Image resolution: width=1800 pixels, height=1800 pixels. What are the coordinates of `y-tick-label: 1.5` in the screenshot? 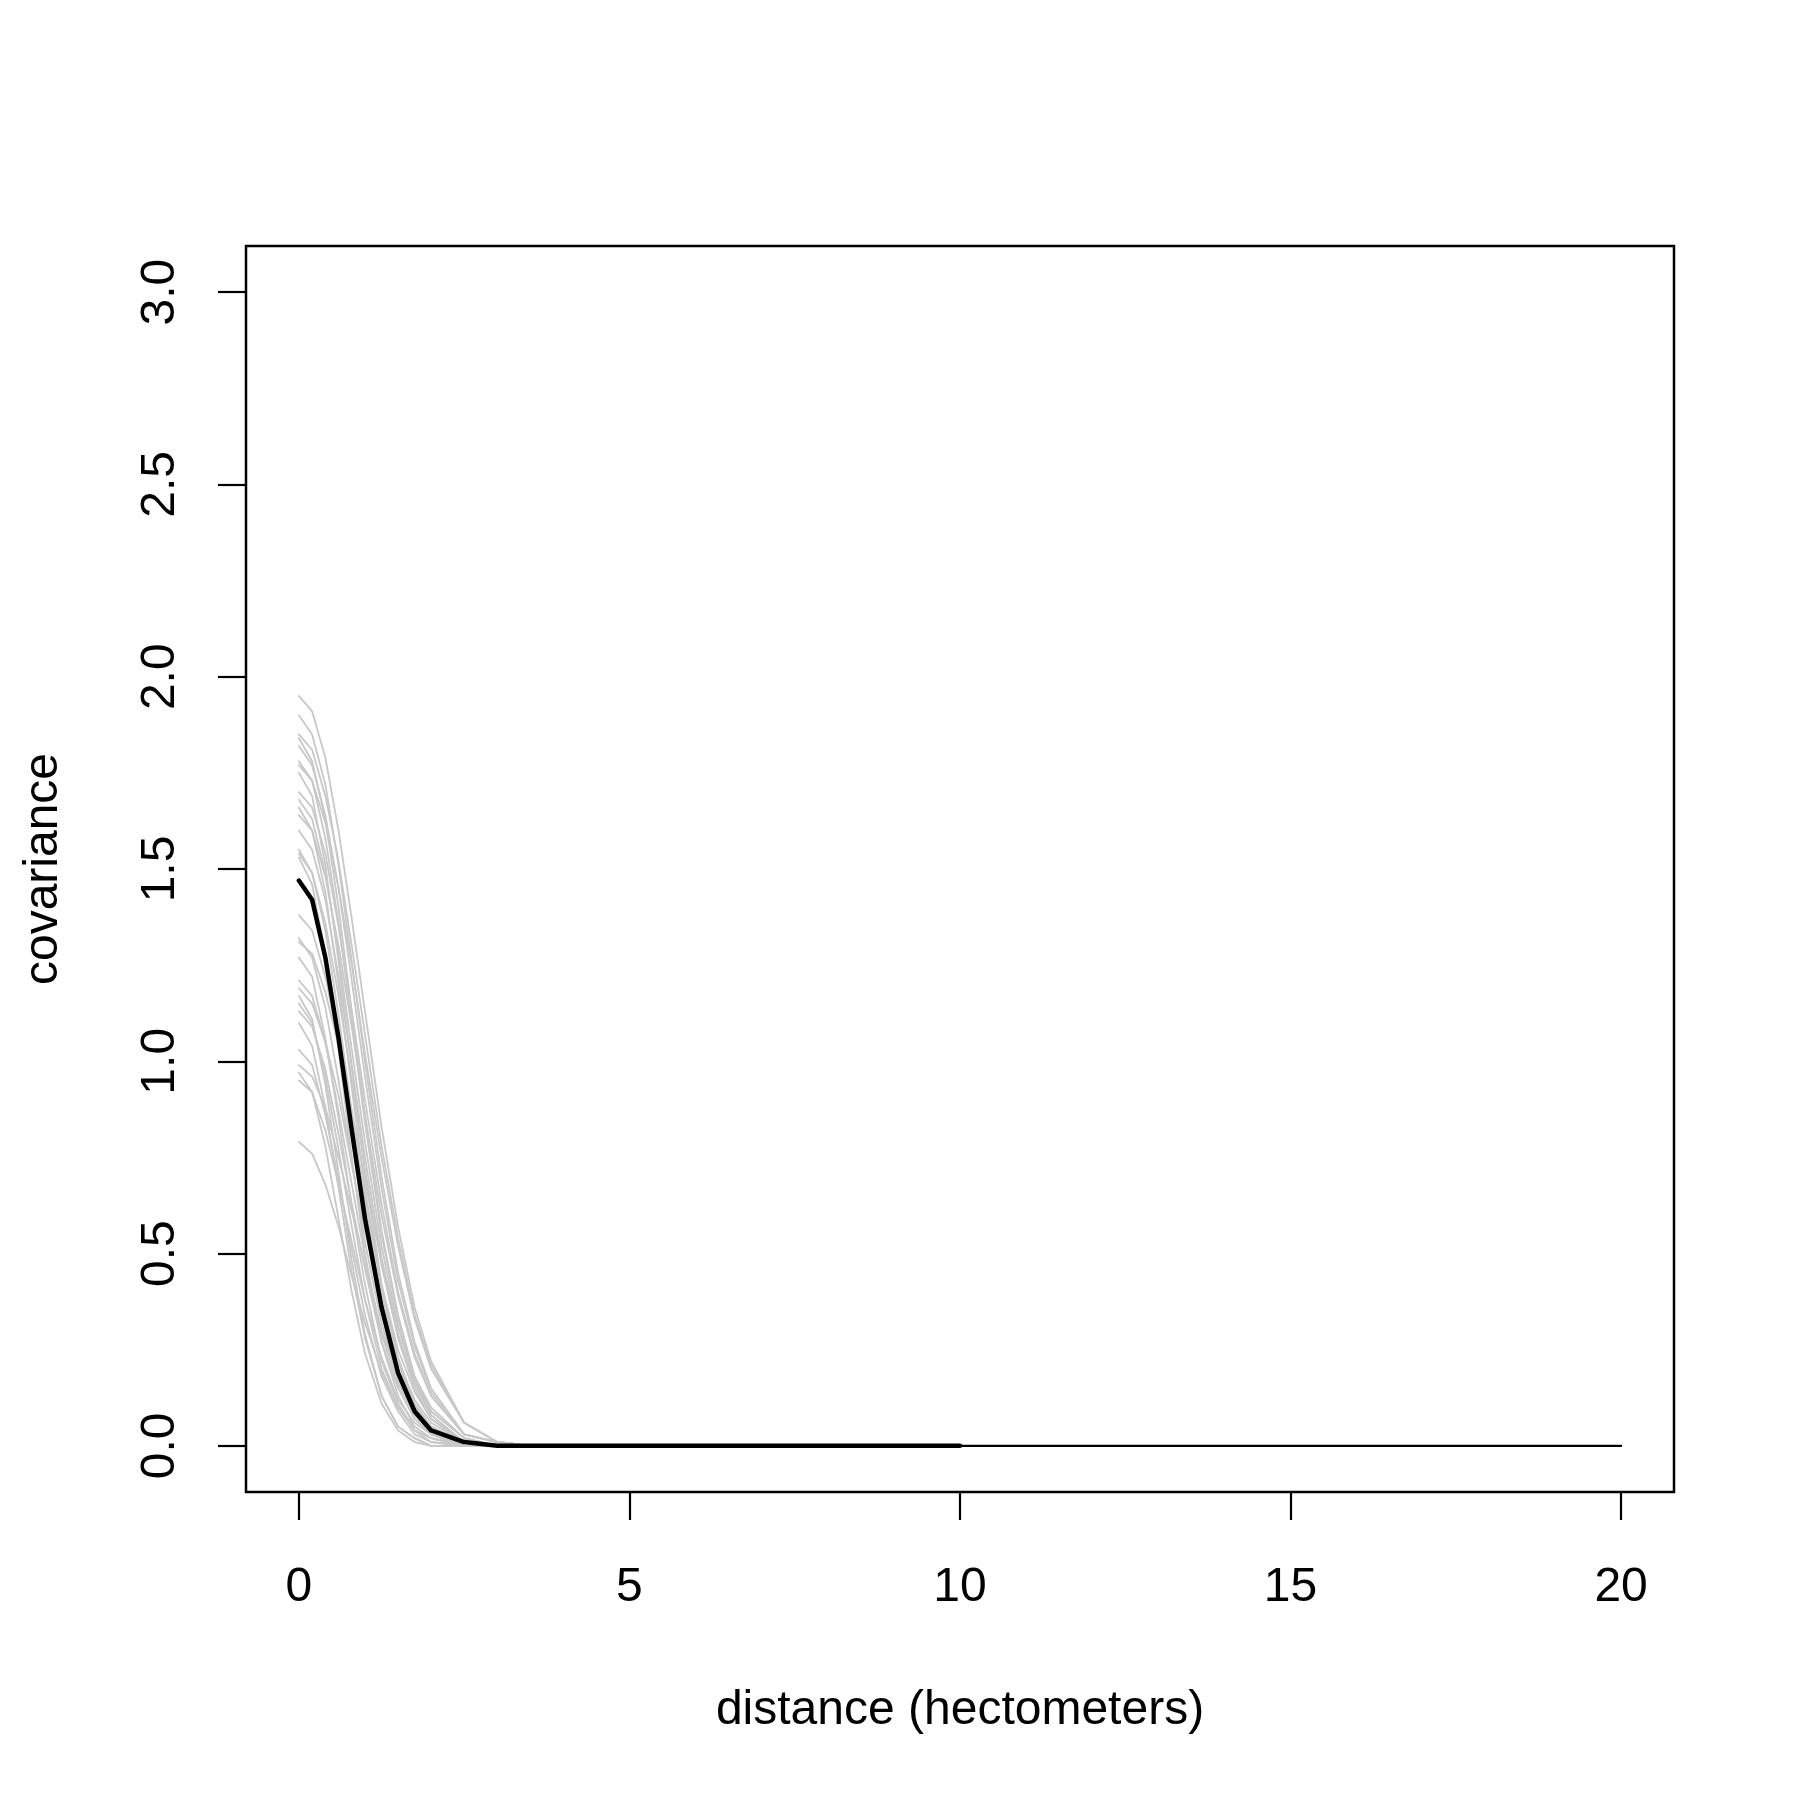 It's located at (157, 869).